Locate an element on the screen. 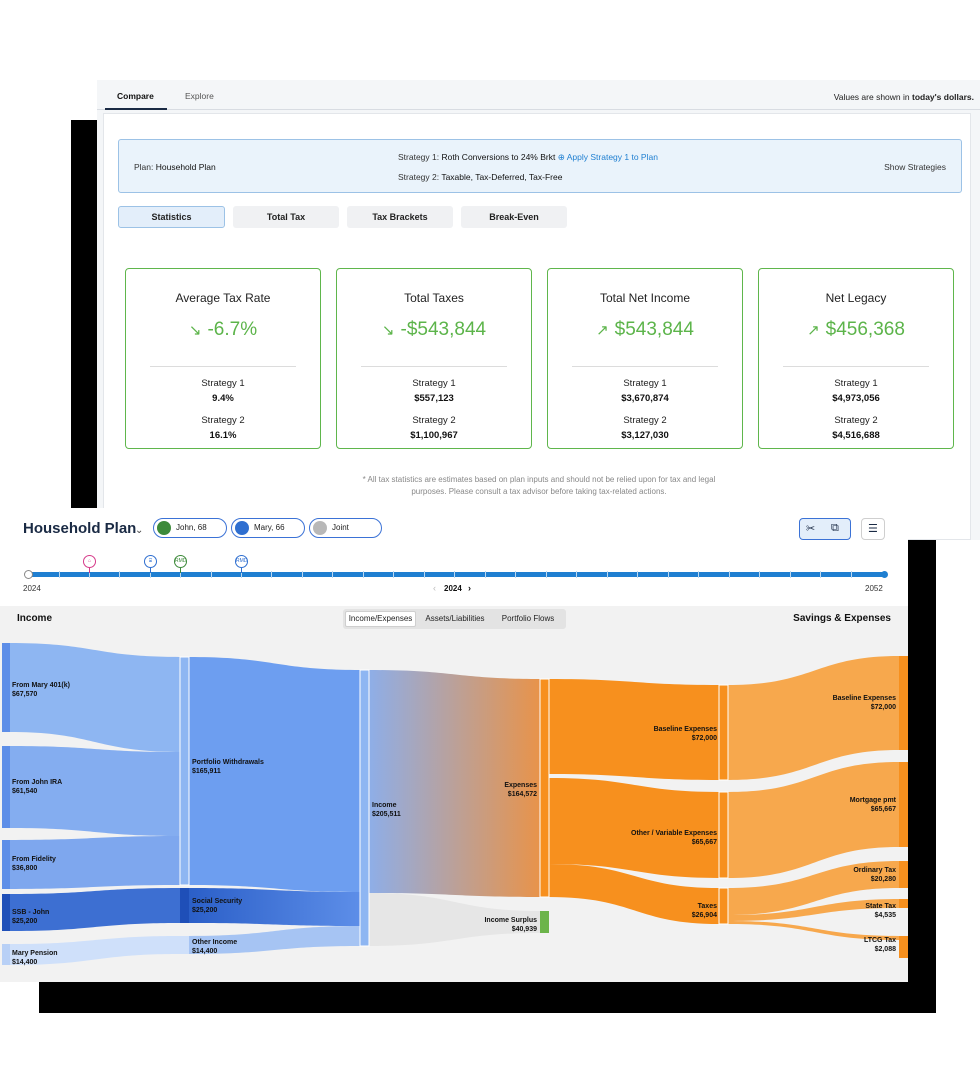 Image resolution: width=980 pixels, height=1080 pixels. prev-year-icon: ‹ is located at coordinates (434, 588).